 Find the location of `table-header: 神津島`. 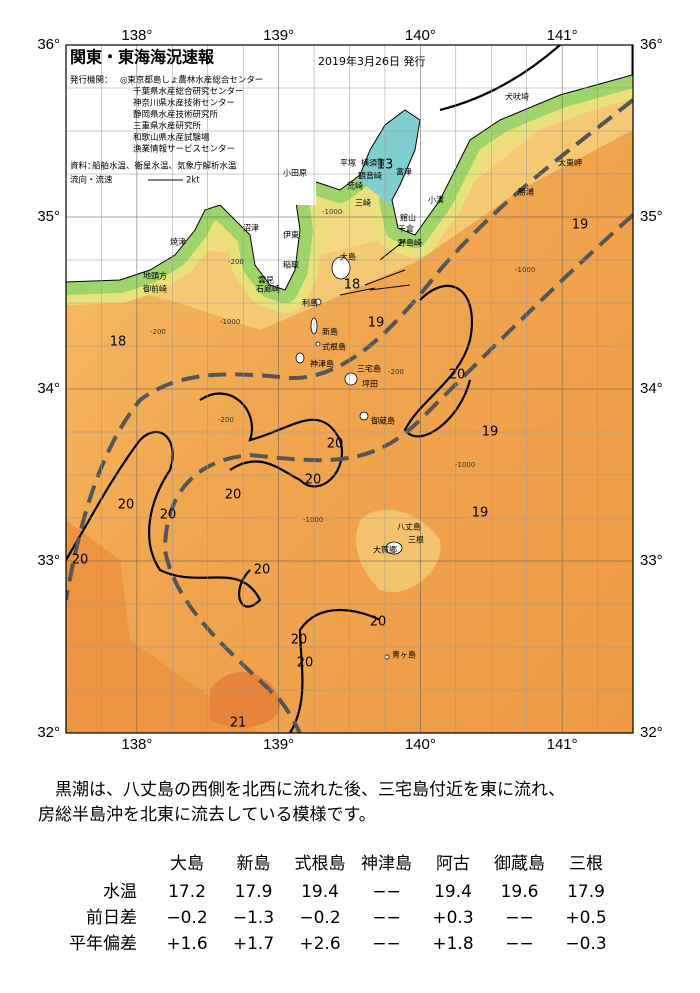

table-header: 神津島 is located at coordinates (386, 864).